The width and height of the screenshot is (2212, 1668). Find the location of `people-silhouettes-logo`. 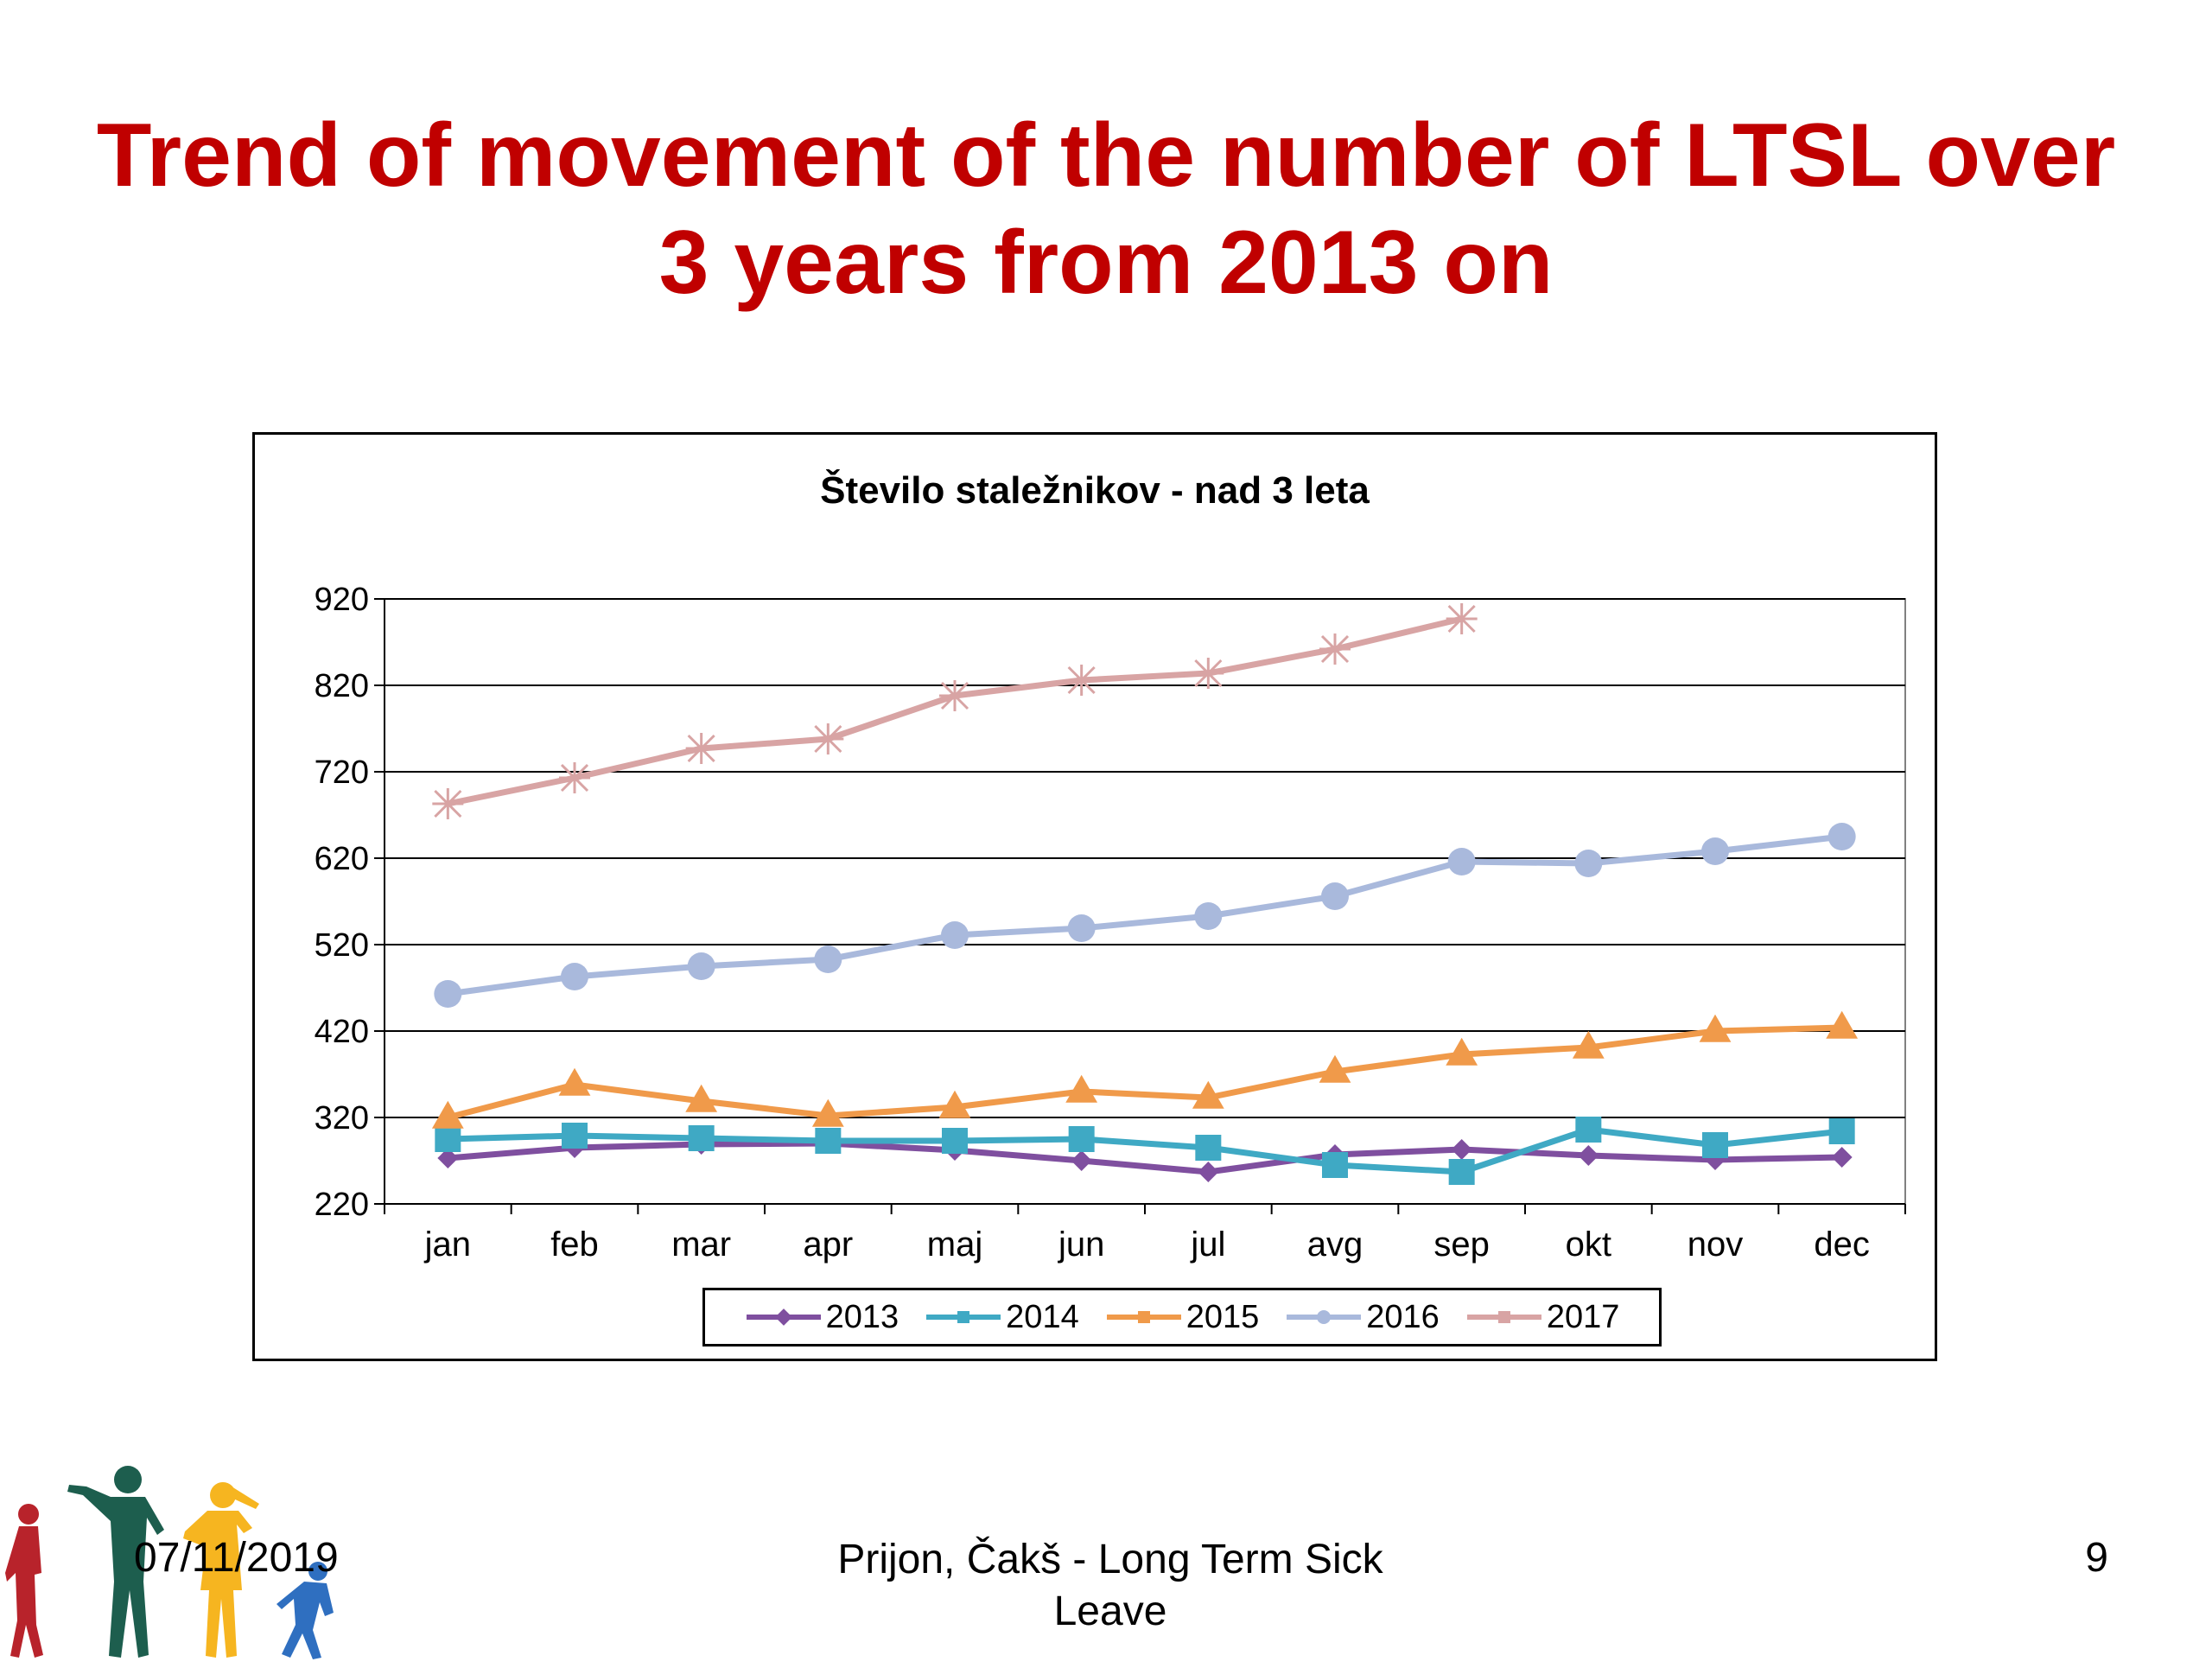

people-silhouettes-logo is located at coordinates (169, 1562).